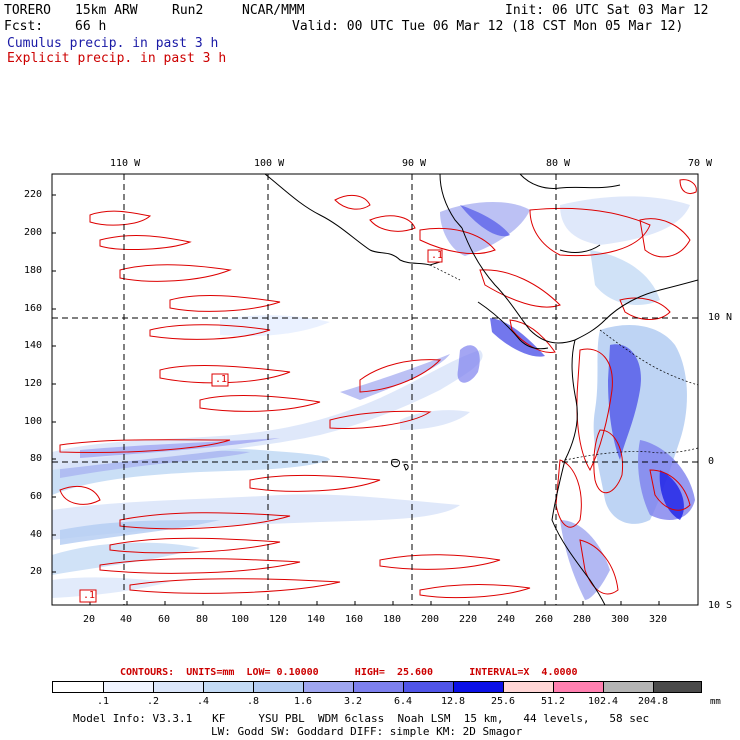 The height and width of the screenshot is (740, 740). I want to click on colorbar-label-3.2: 3.2, so click(353, 701).